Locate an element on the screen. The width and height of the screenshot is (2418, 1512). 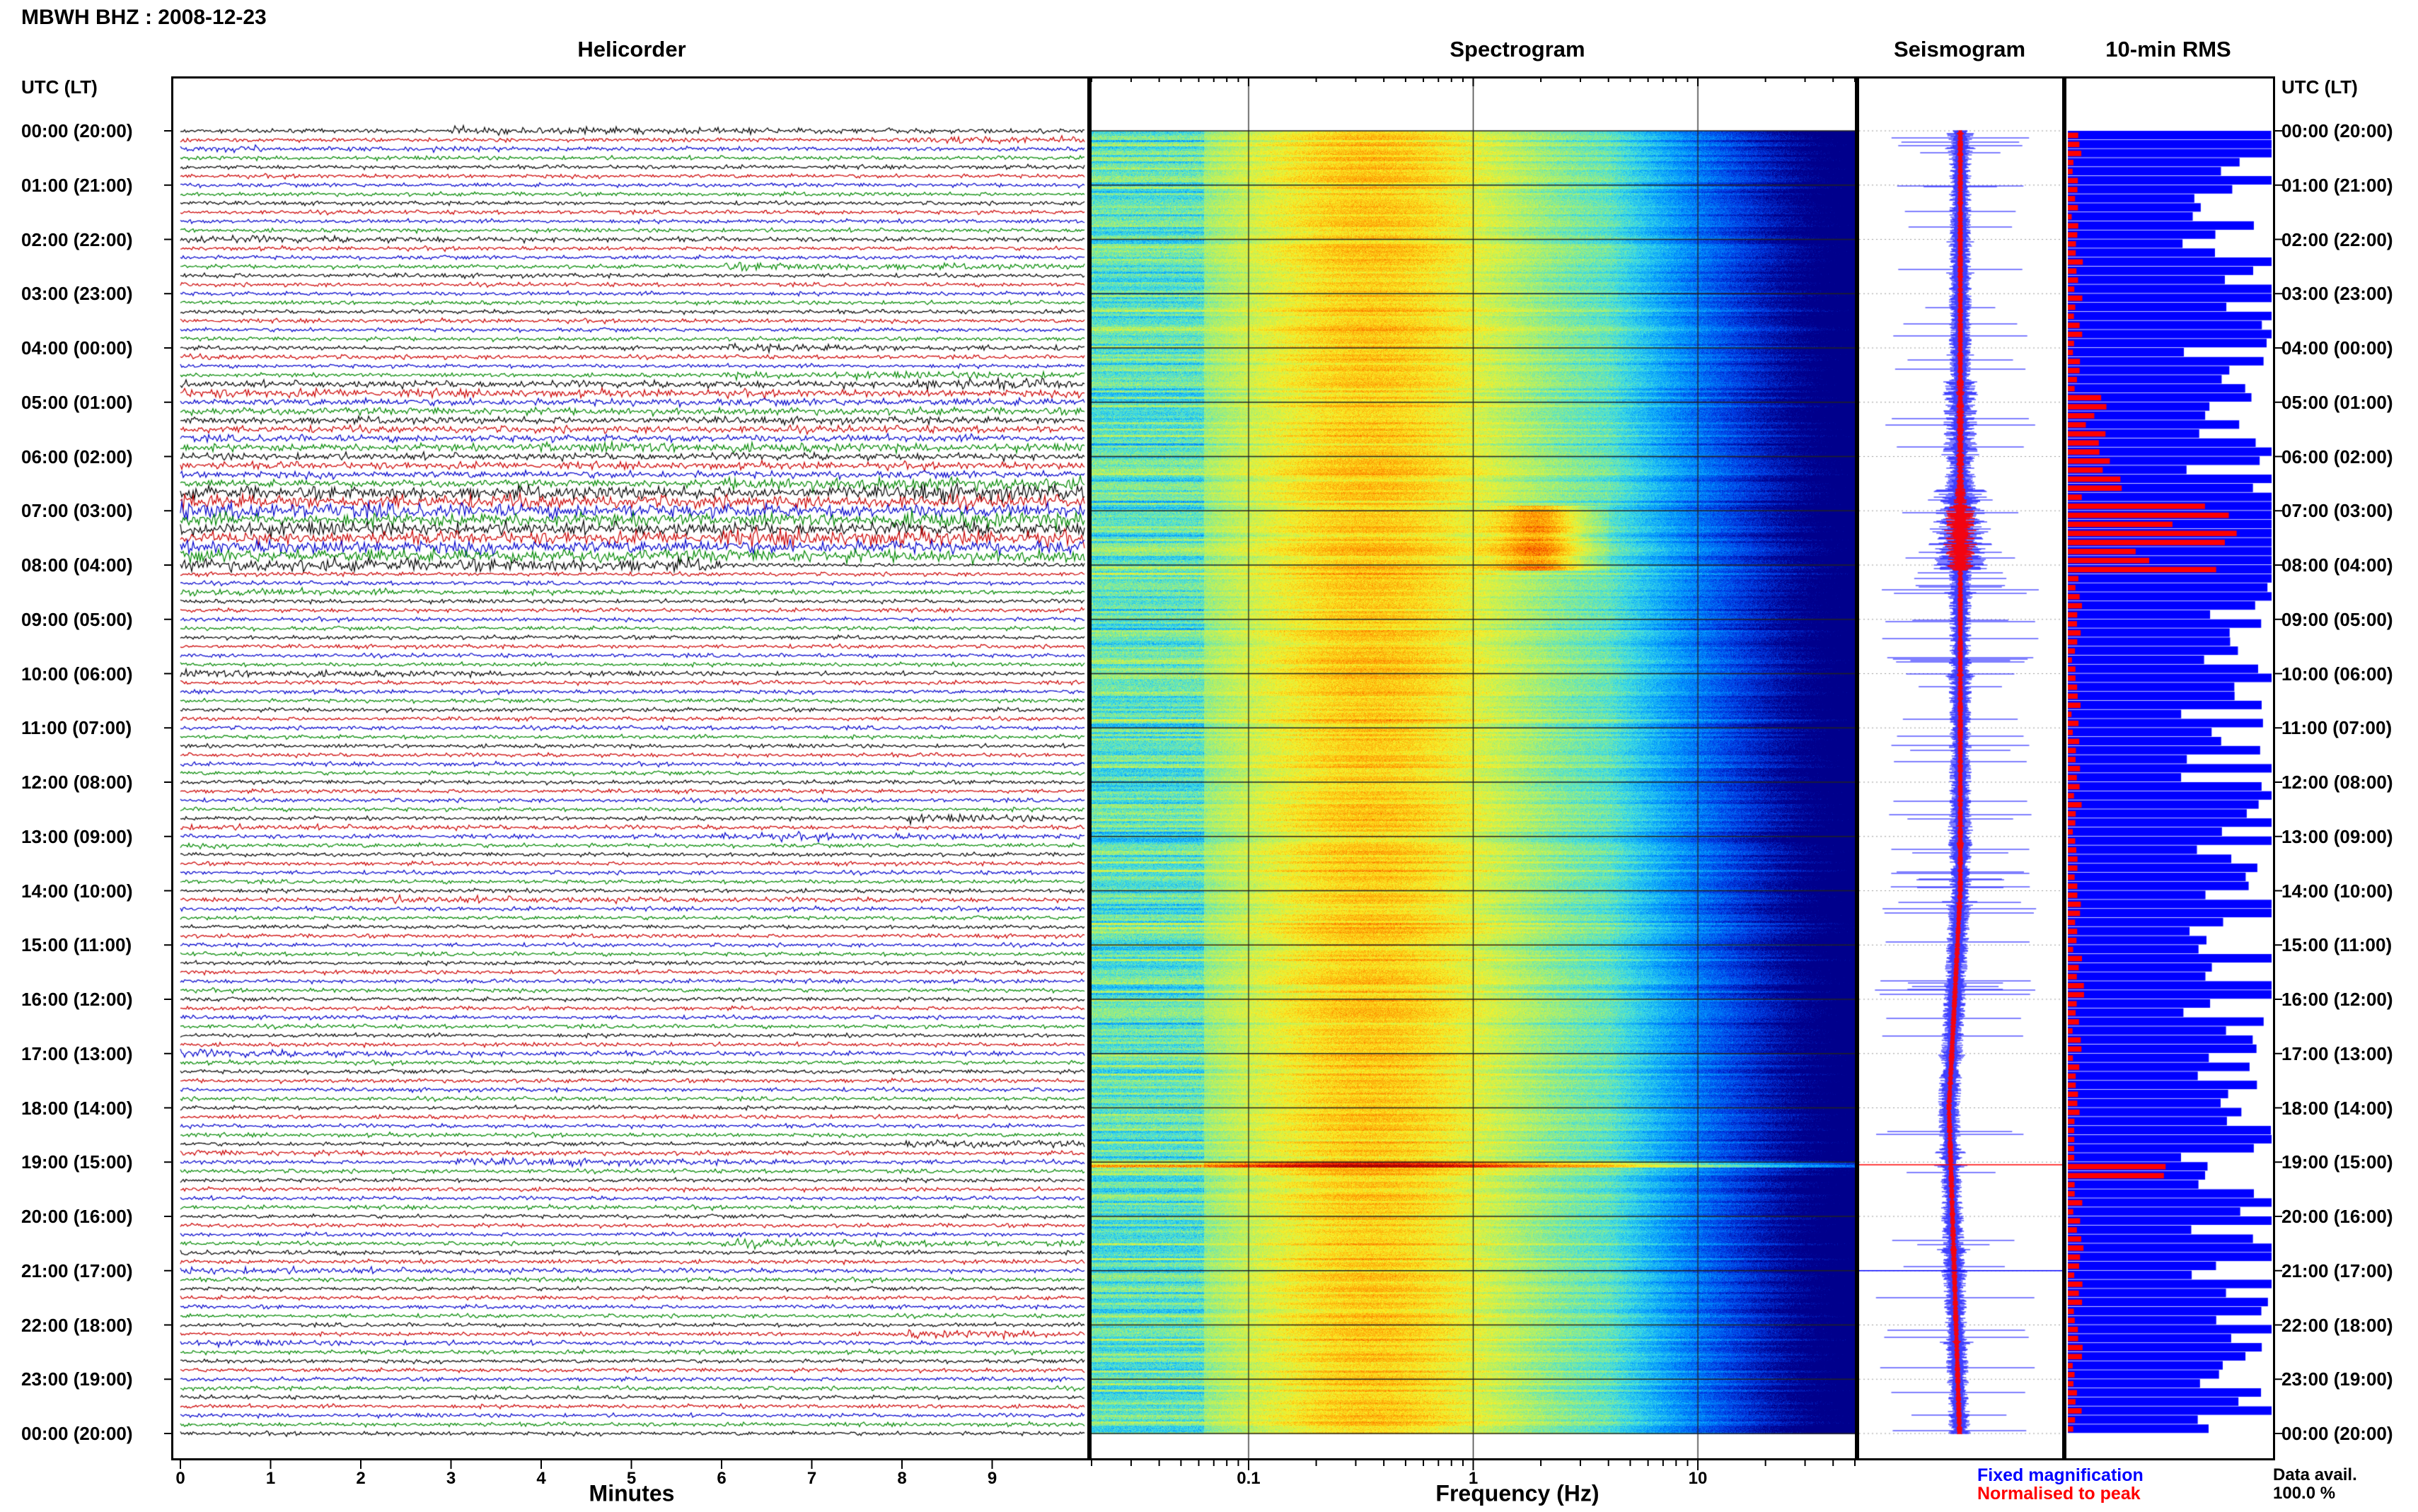
helicorder-title: Helicorder is located at coordinates (631, 49).